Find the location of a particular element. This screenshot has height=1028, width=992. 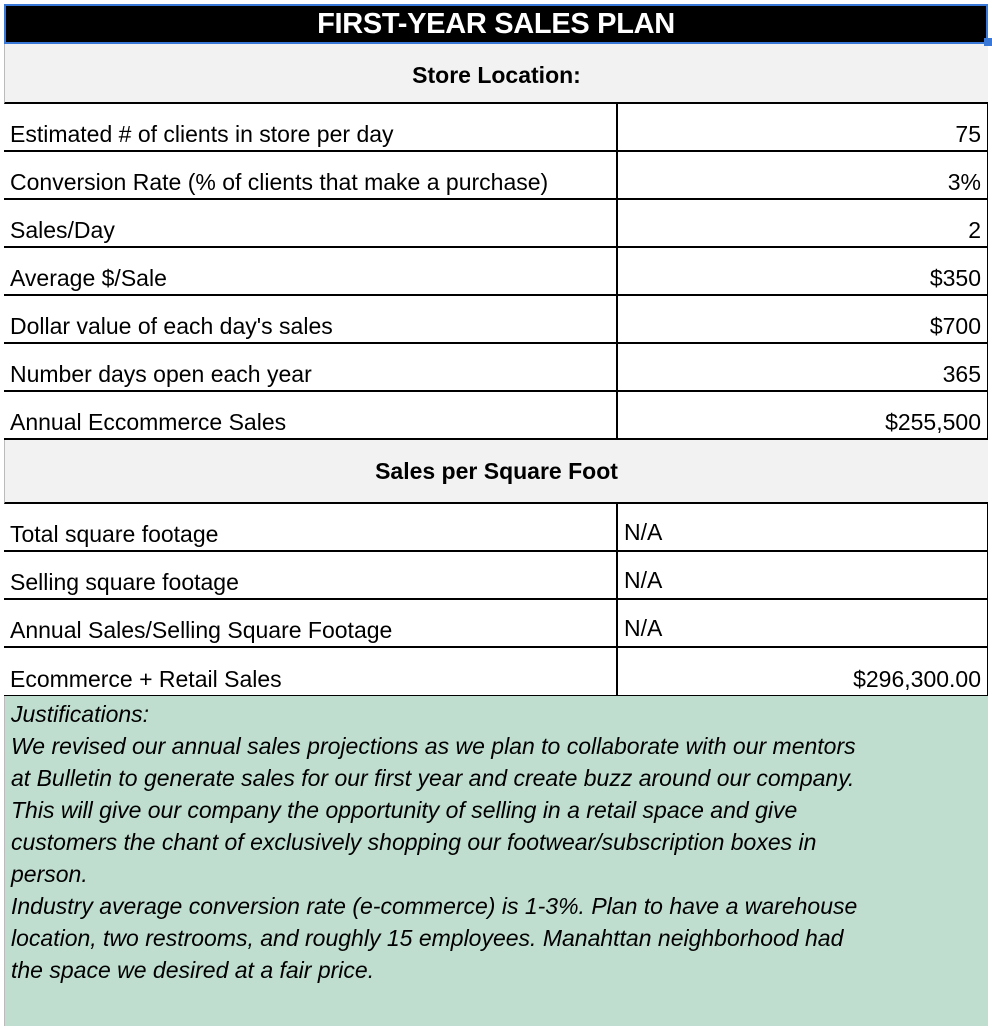

justification-line: the space we desired at a fair price. is located at coordinates (193, 970).